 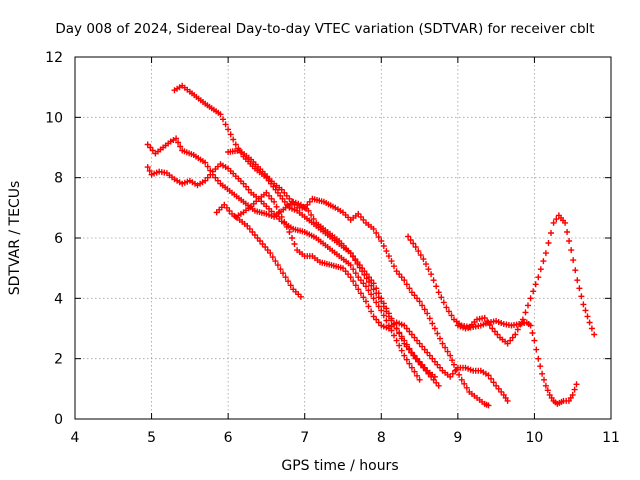 What do you see at coordinates (58, 299) in the screenshot?
I see `y-tick-label: 4` at bounding box center [58, 299].